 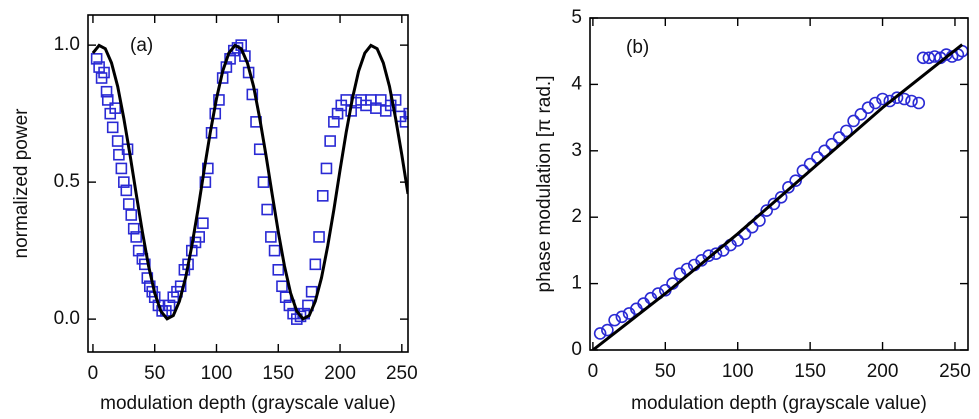 I want to click on y-tick-label: 5, so click(x=576, y=17).